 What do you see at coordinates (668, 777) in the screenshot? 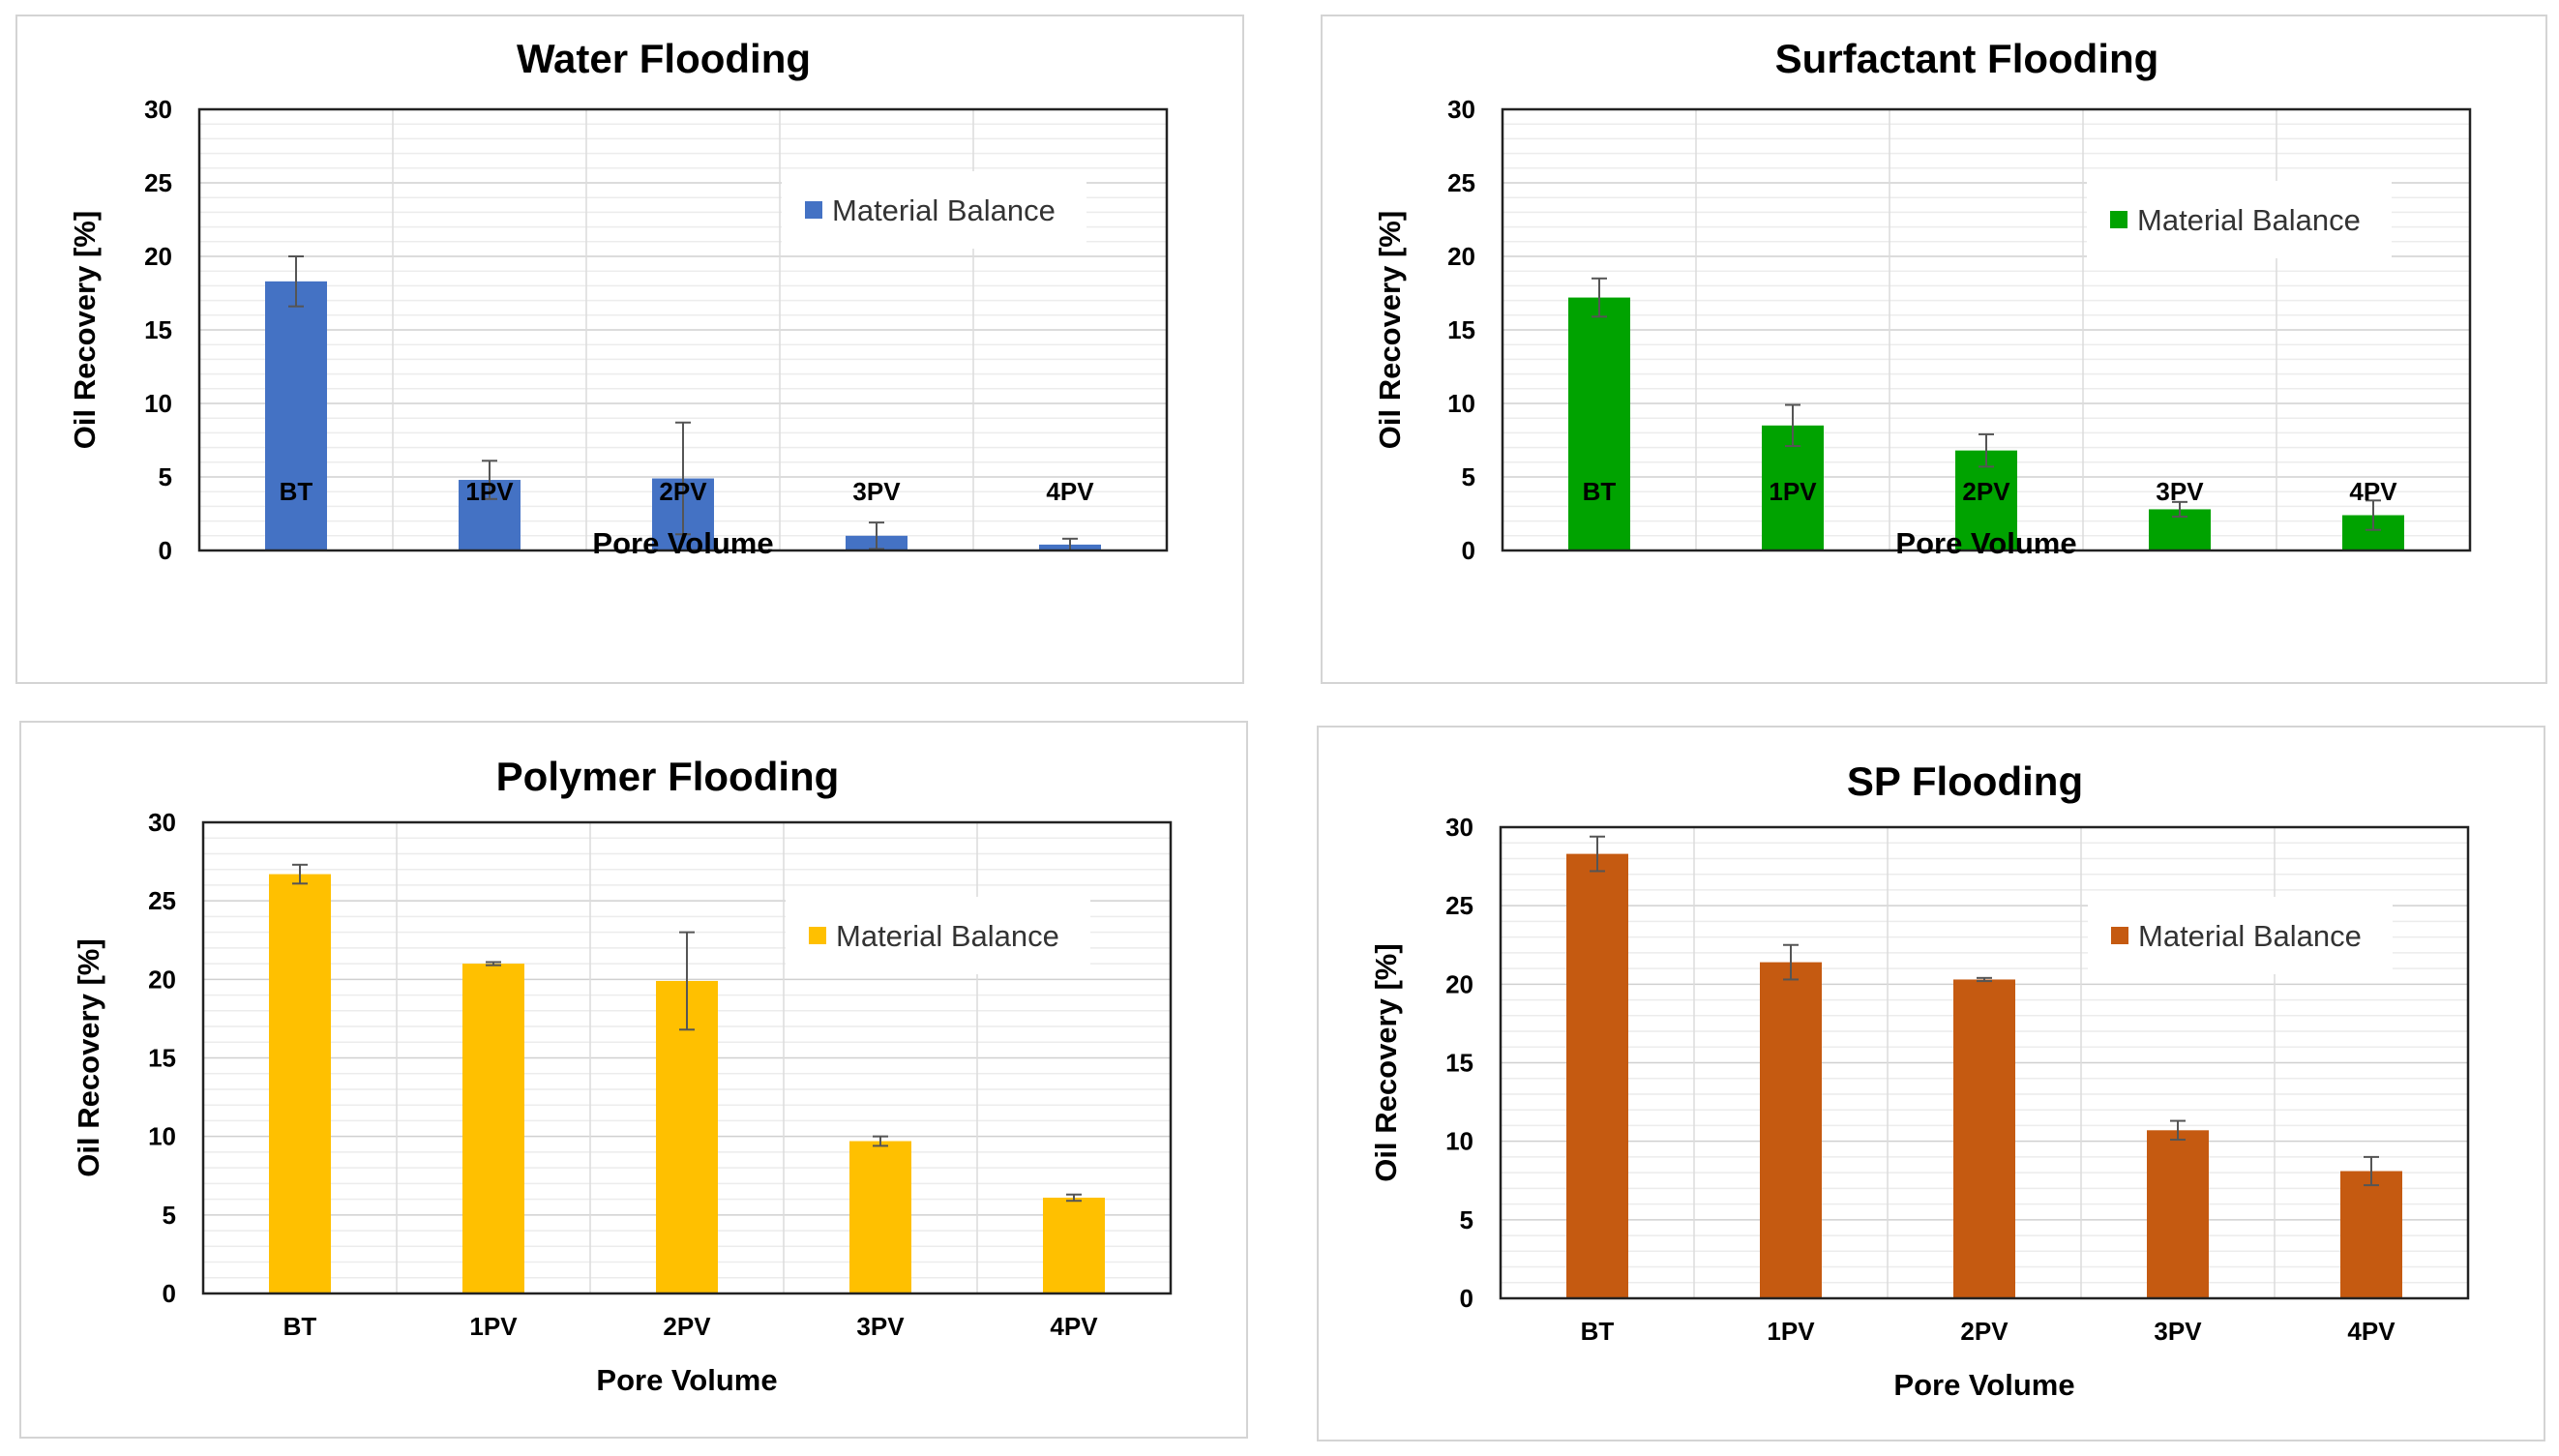
I see `chart-title: Polymer Flooding` at bounding box center [668, 777].